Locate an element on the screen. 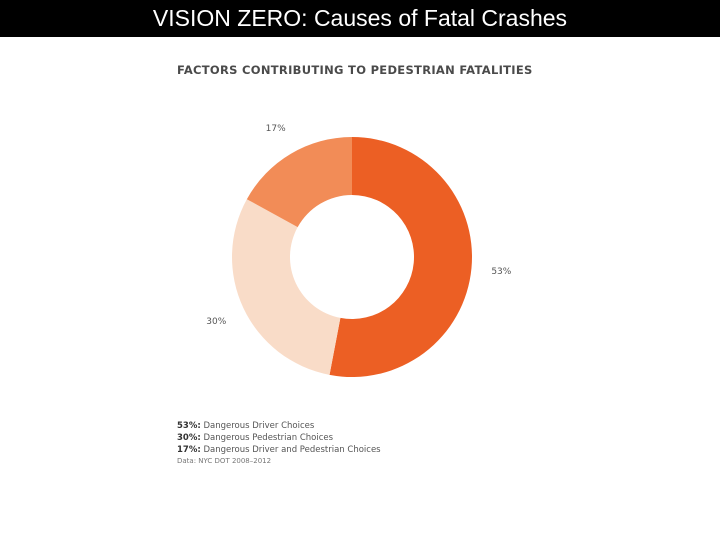 This screenshot has width=720, height=540. legend-label: Dangerous Driver Choices is located at coordinates (259, 426).